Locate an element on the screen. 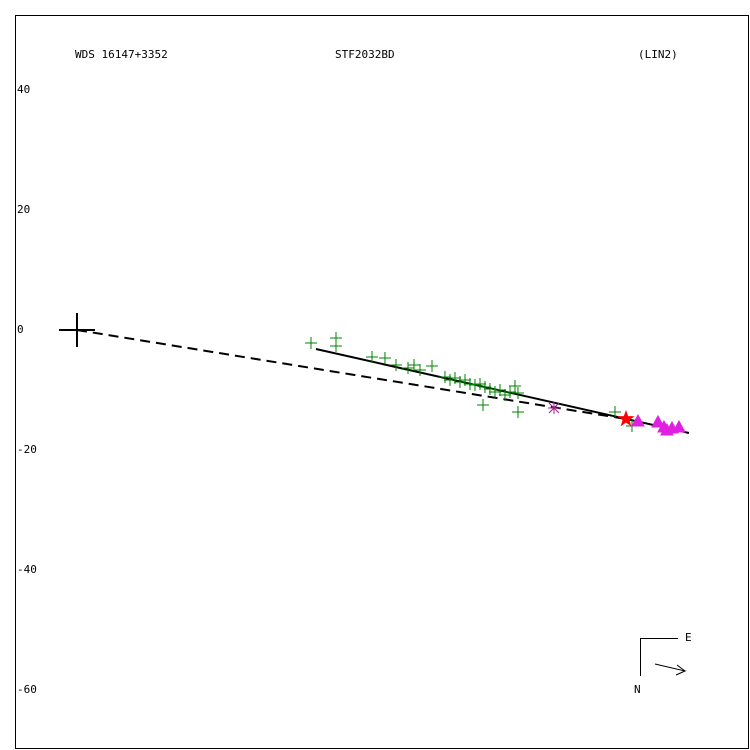 Image resolution: width=750 pixels, height=750 pixels. y-tick-label: -60 is located at coordinates (27, 689).